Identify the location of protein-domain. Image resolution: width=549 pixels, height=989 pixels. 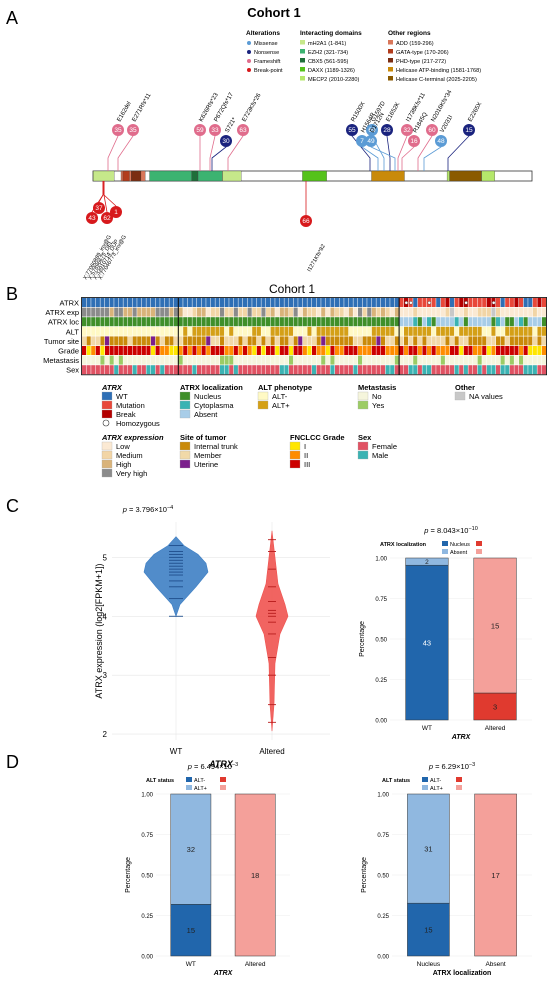
(465, 176).